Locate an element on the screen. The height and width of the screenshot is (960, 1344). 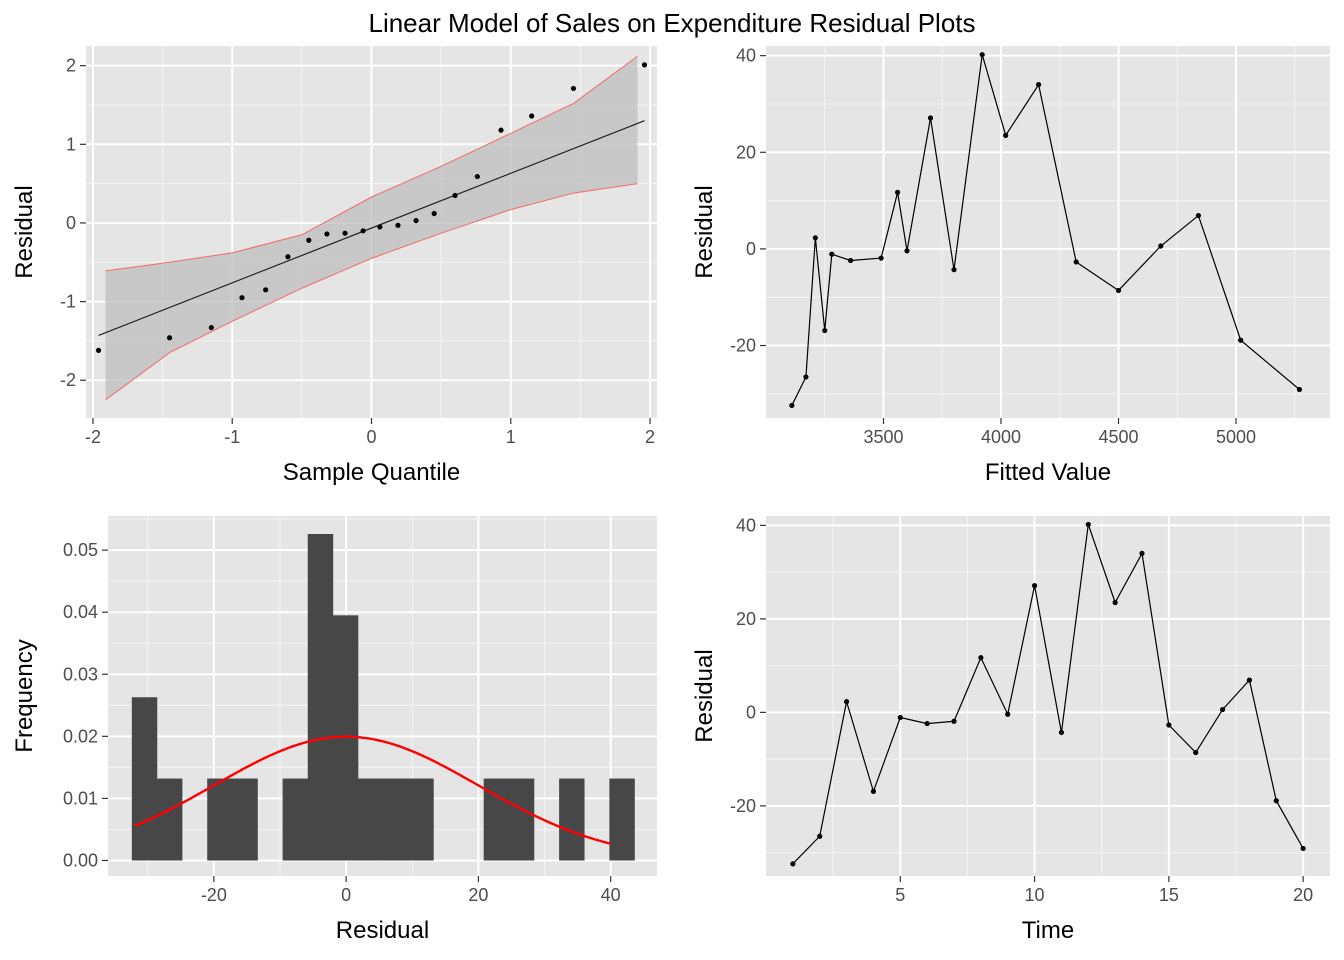
confidence-band-upper is located at coordinates (371, 163).